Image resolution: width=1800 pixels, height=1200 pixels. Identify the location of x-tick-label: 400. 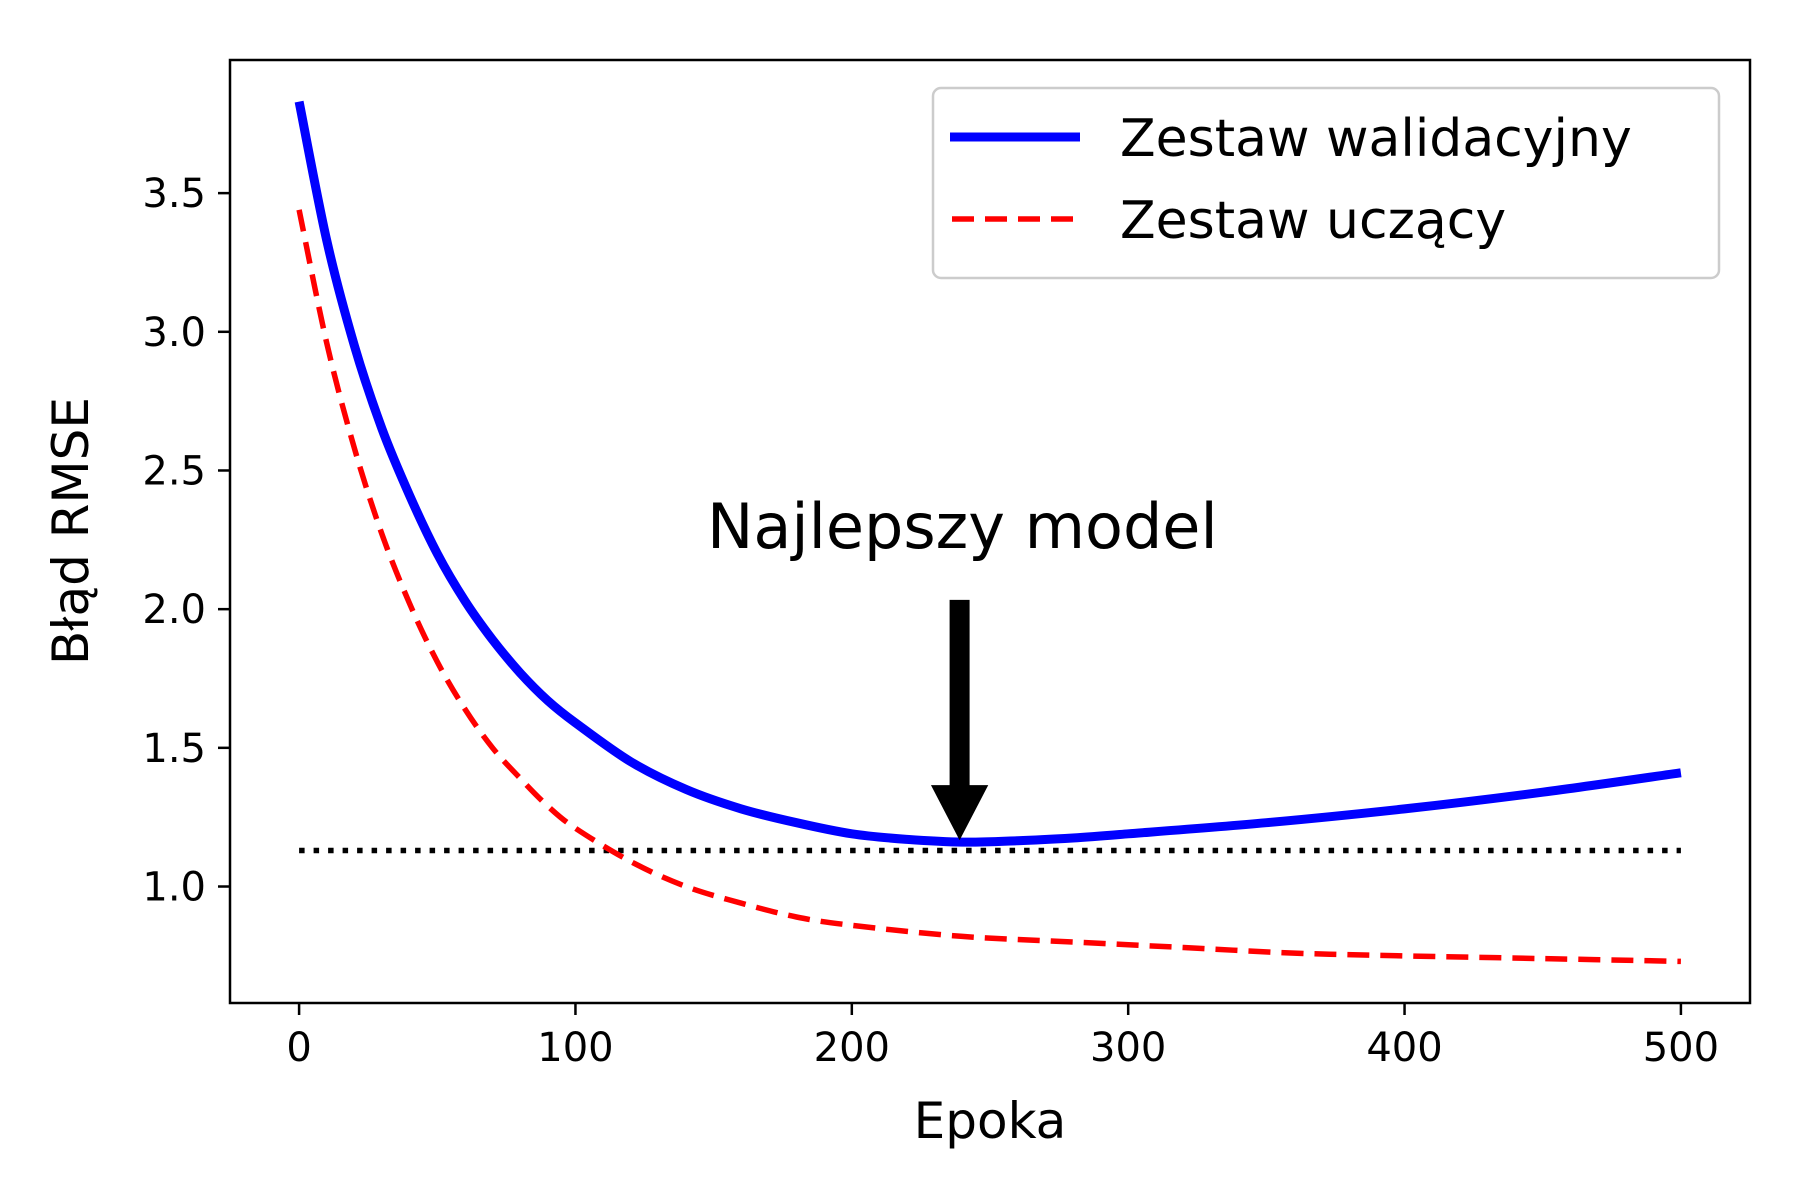
(1404, 1048).